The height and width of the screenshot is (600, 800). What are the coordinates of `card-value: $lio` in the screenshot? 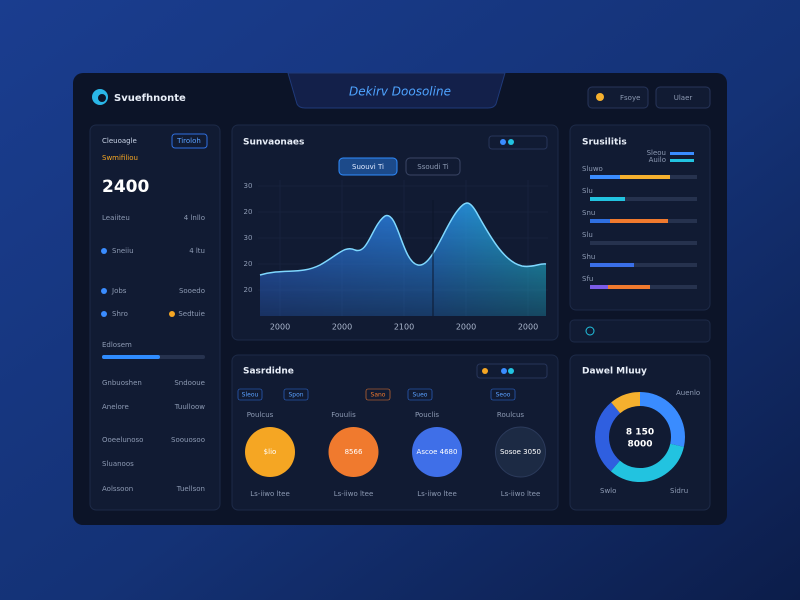 It's located at (270, 452).